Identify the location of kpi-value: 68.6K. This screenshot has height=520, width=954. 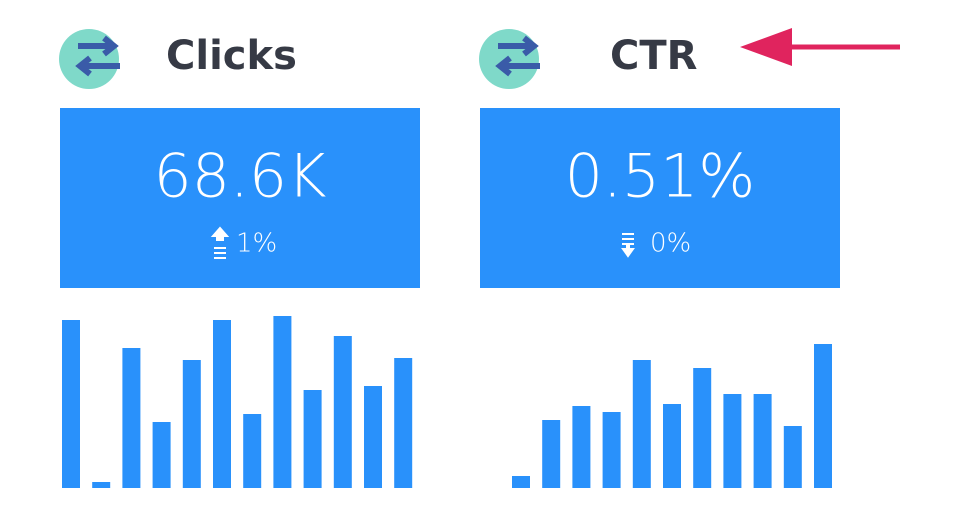
(240, 177).